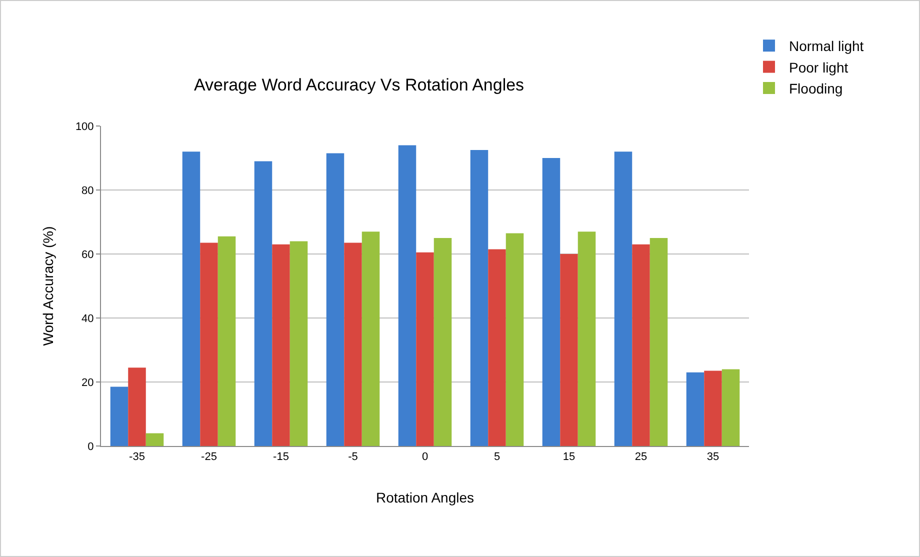  Describe the element at coordinates (281, 457) in the screenshot. I see `x-tick-label: -15` at that location.